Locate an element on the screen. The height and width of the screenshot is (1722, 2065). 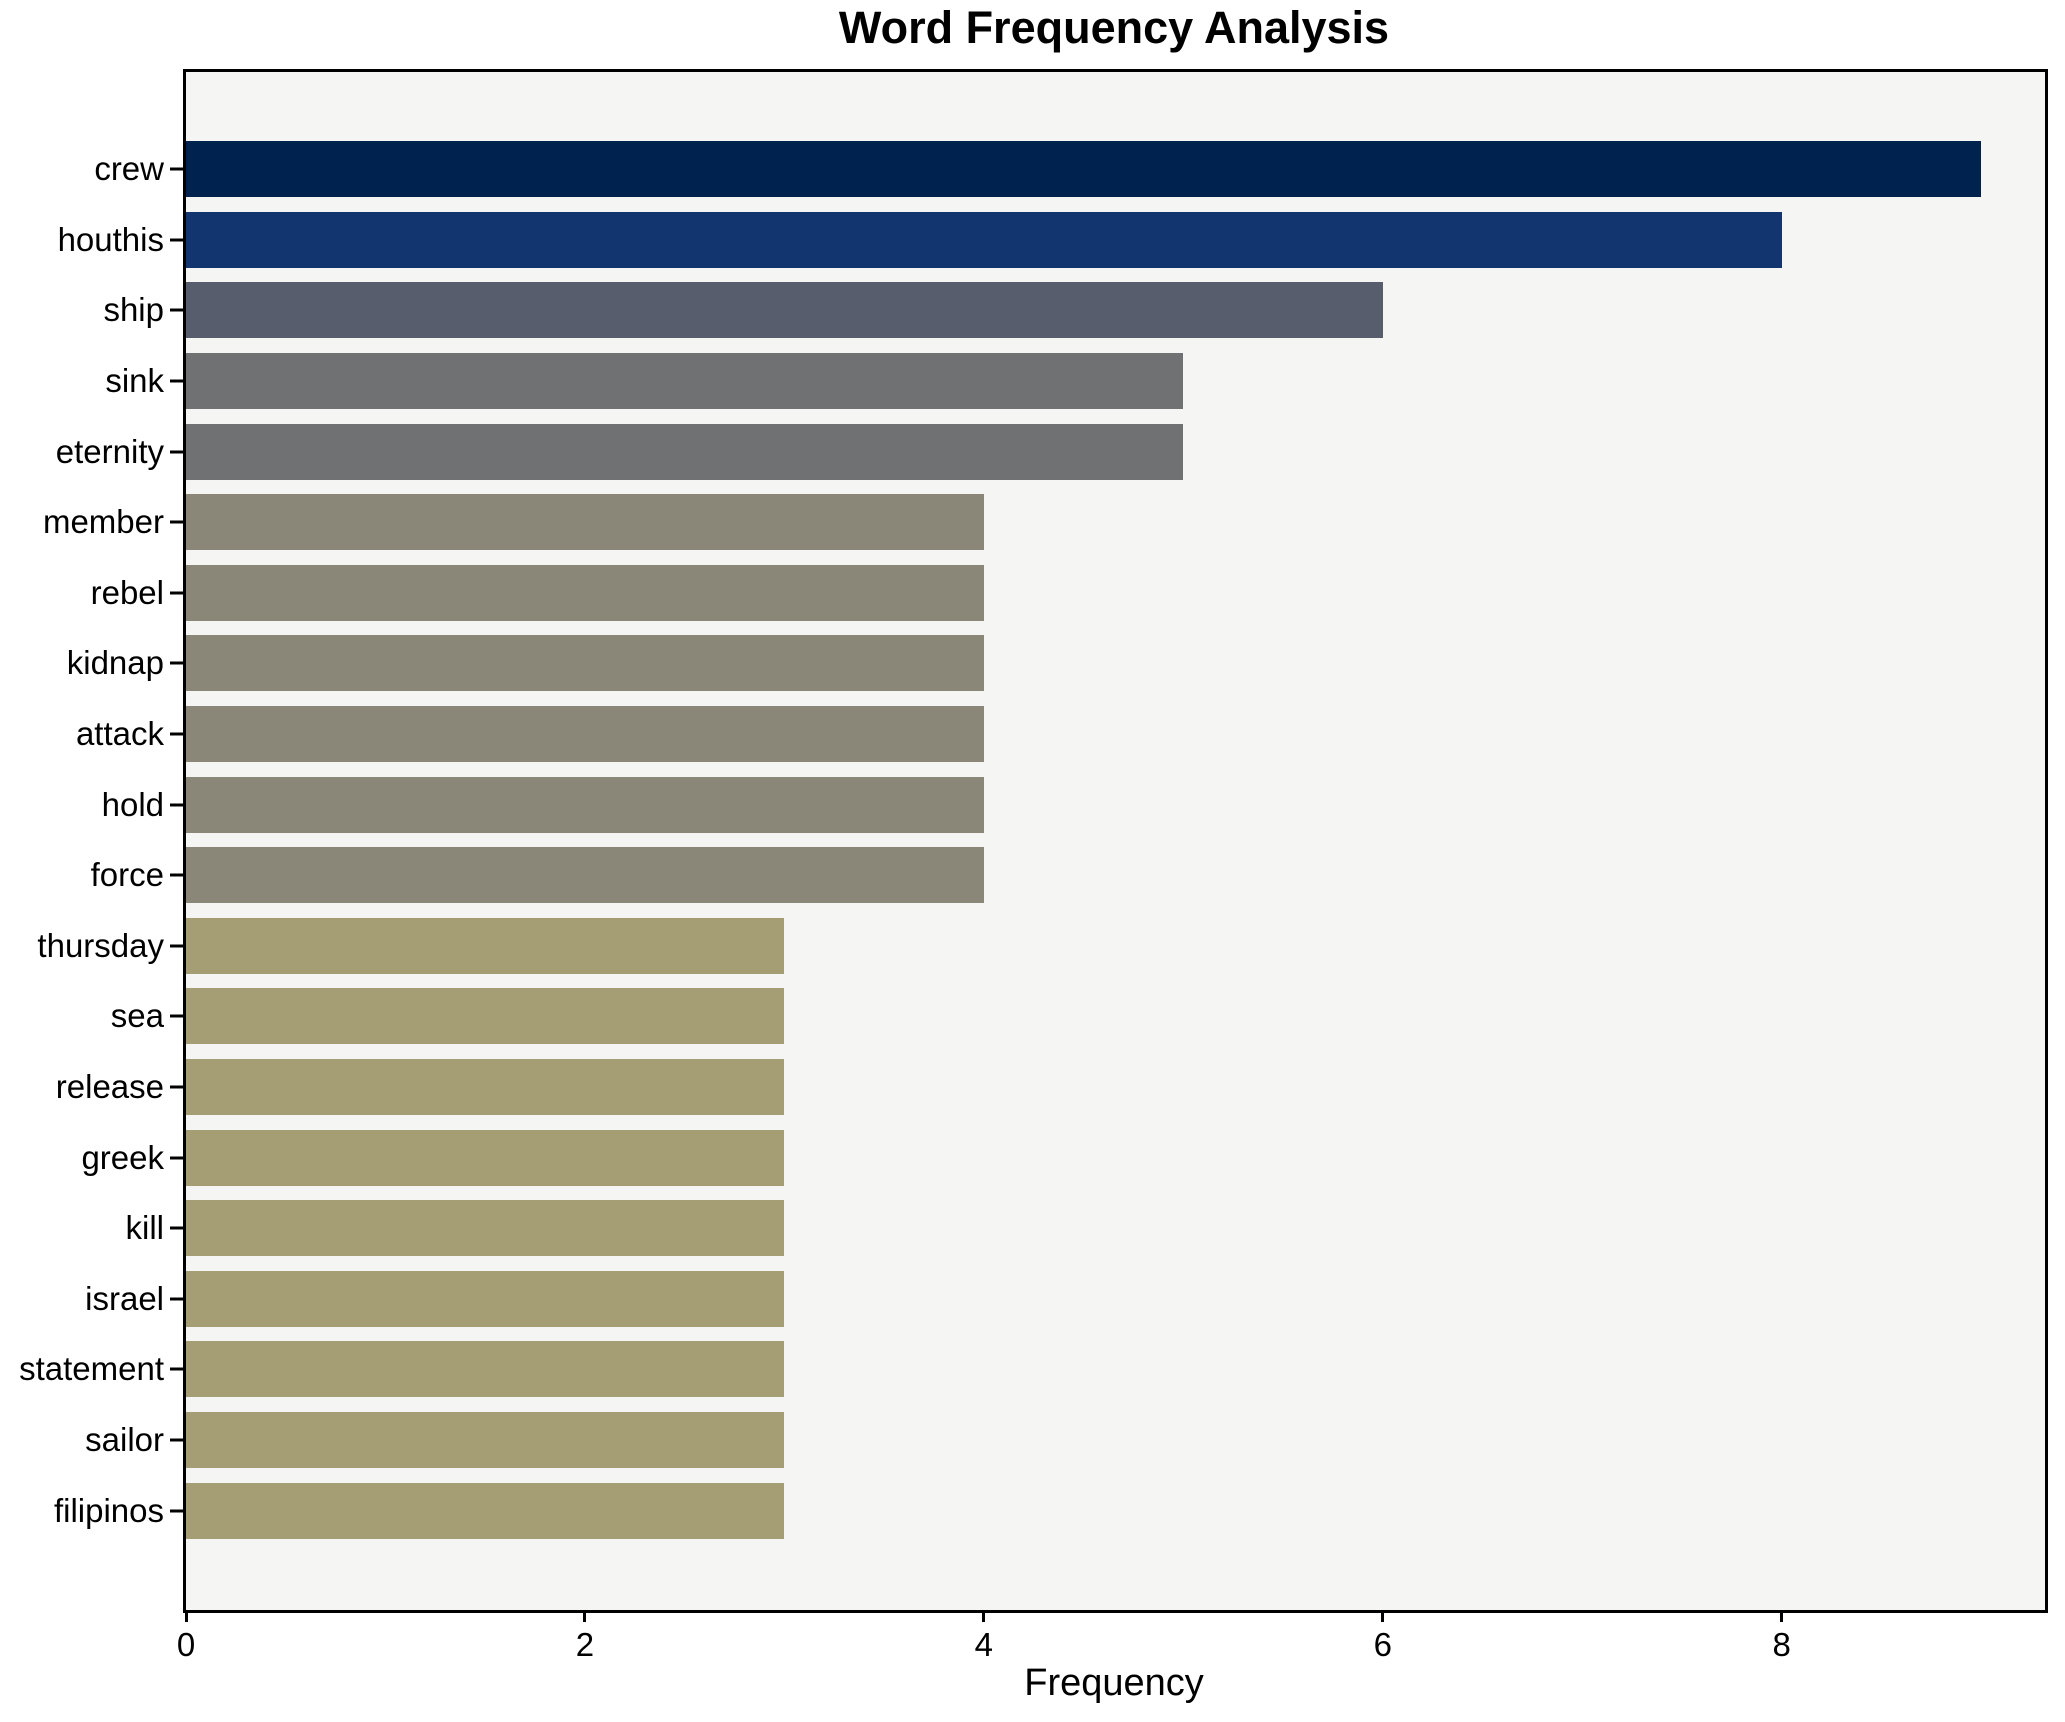
x-tick-label: 2 is located at coordinates (585, 1644).